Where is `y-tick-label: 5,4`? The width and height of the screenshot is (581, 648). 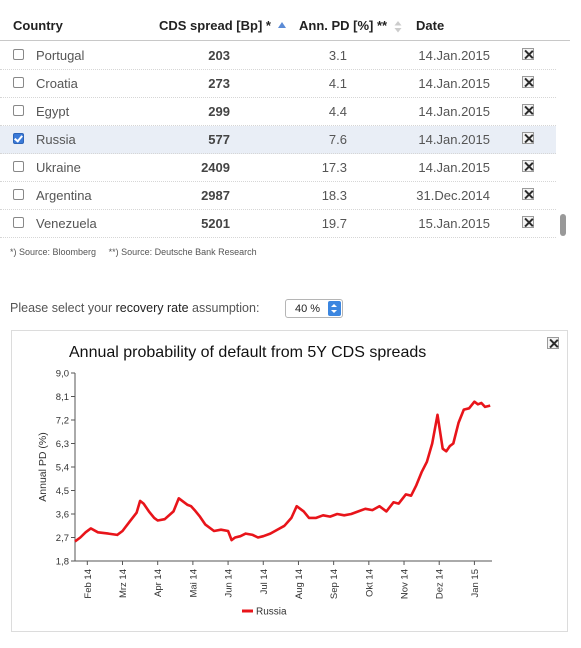
y-tick-label: 5,4 is located at coordinates (62, 468).